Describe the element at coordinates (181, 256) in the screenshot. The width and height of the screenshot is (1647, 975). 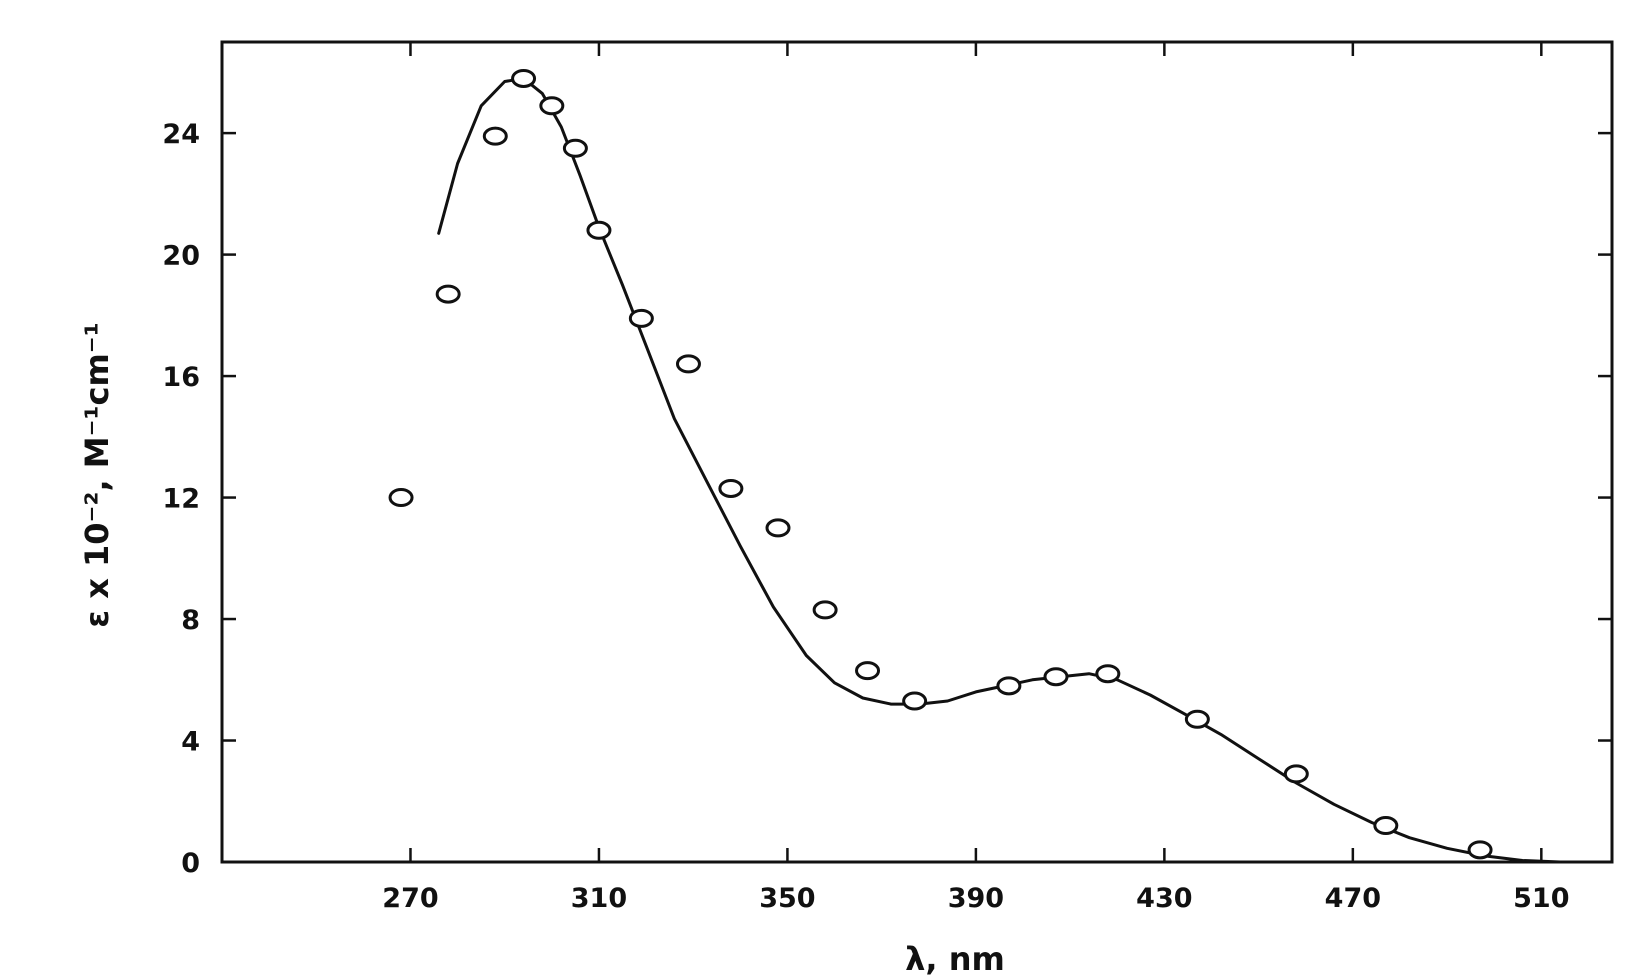
I see `y-tick-label: 20` at that location.